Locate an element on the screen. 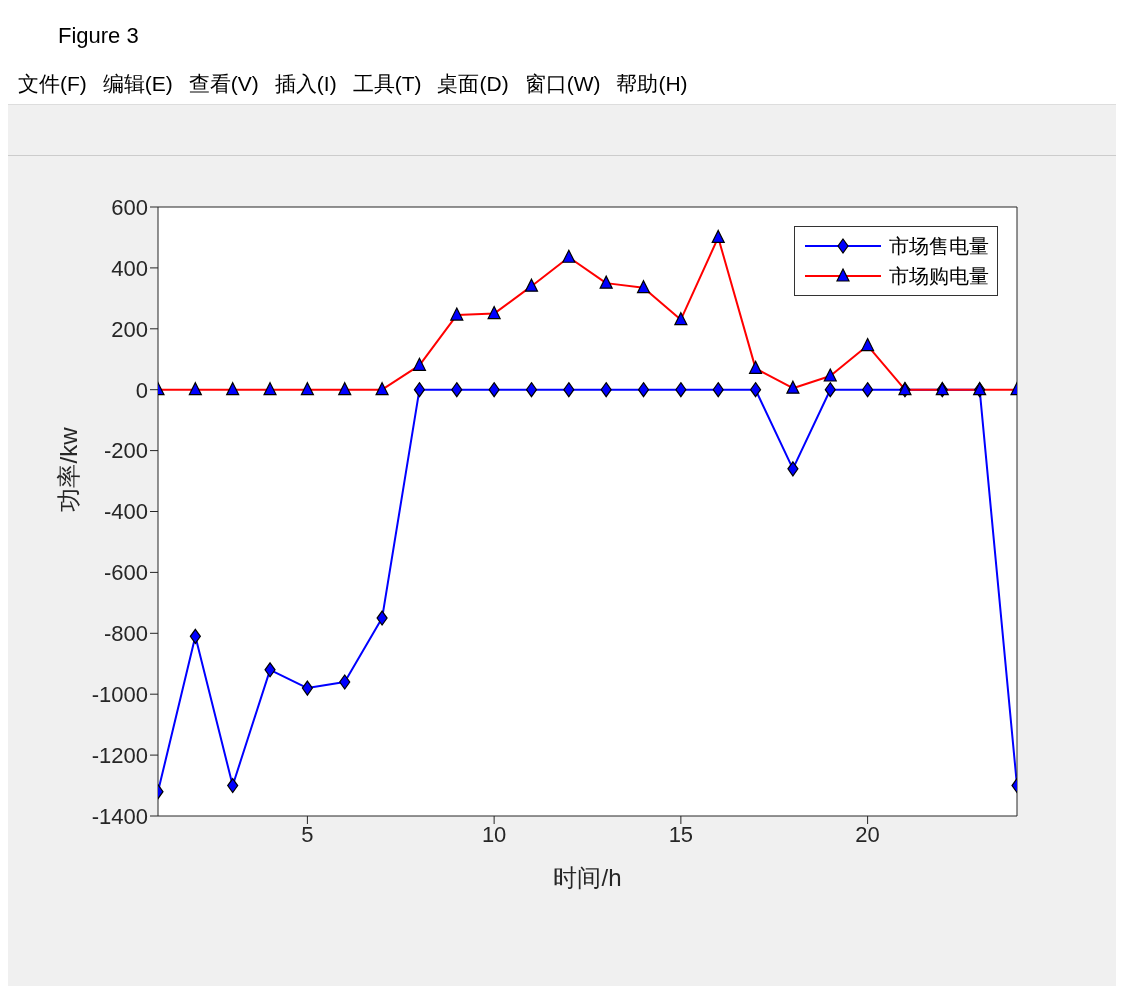 This screenshot has height=995, width=1124. x-tick-label: 10 is located at coordinates (494, 834).